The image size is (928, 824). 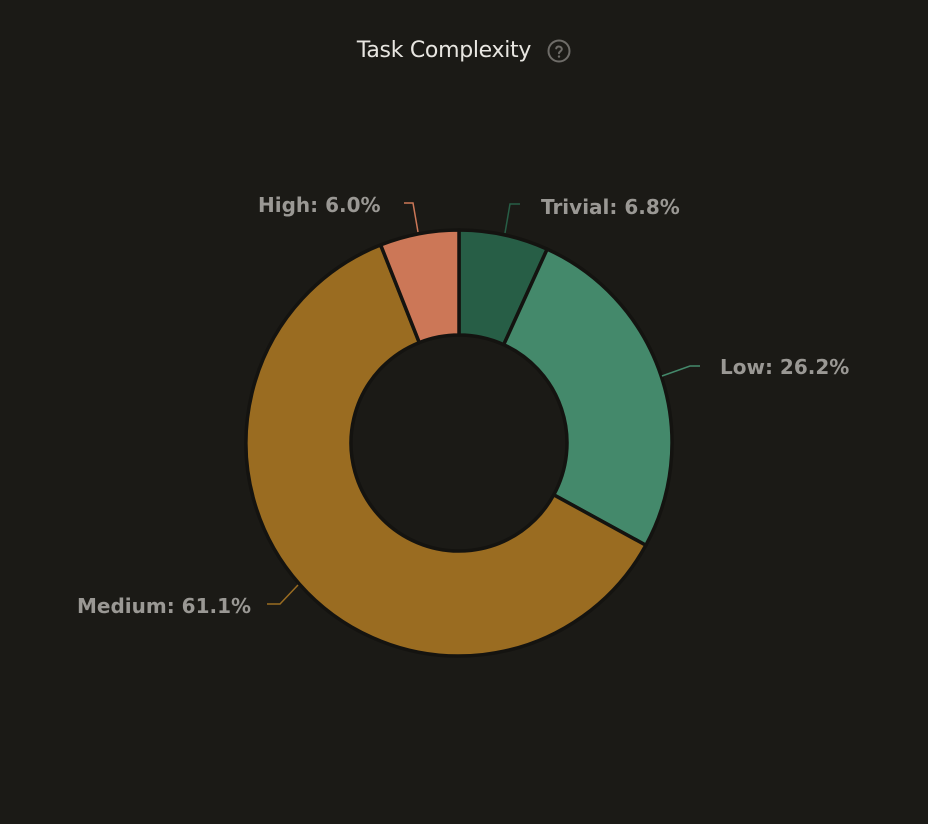 What do you see at coordinates (680, 371) in the screenshot?
I see `leader-line-low` at bounding box center [680, 371].